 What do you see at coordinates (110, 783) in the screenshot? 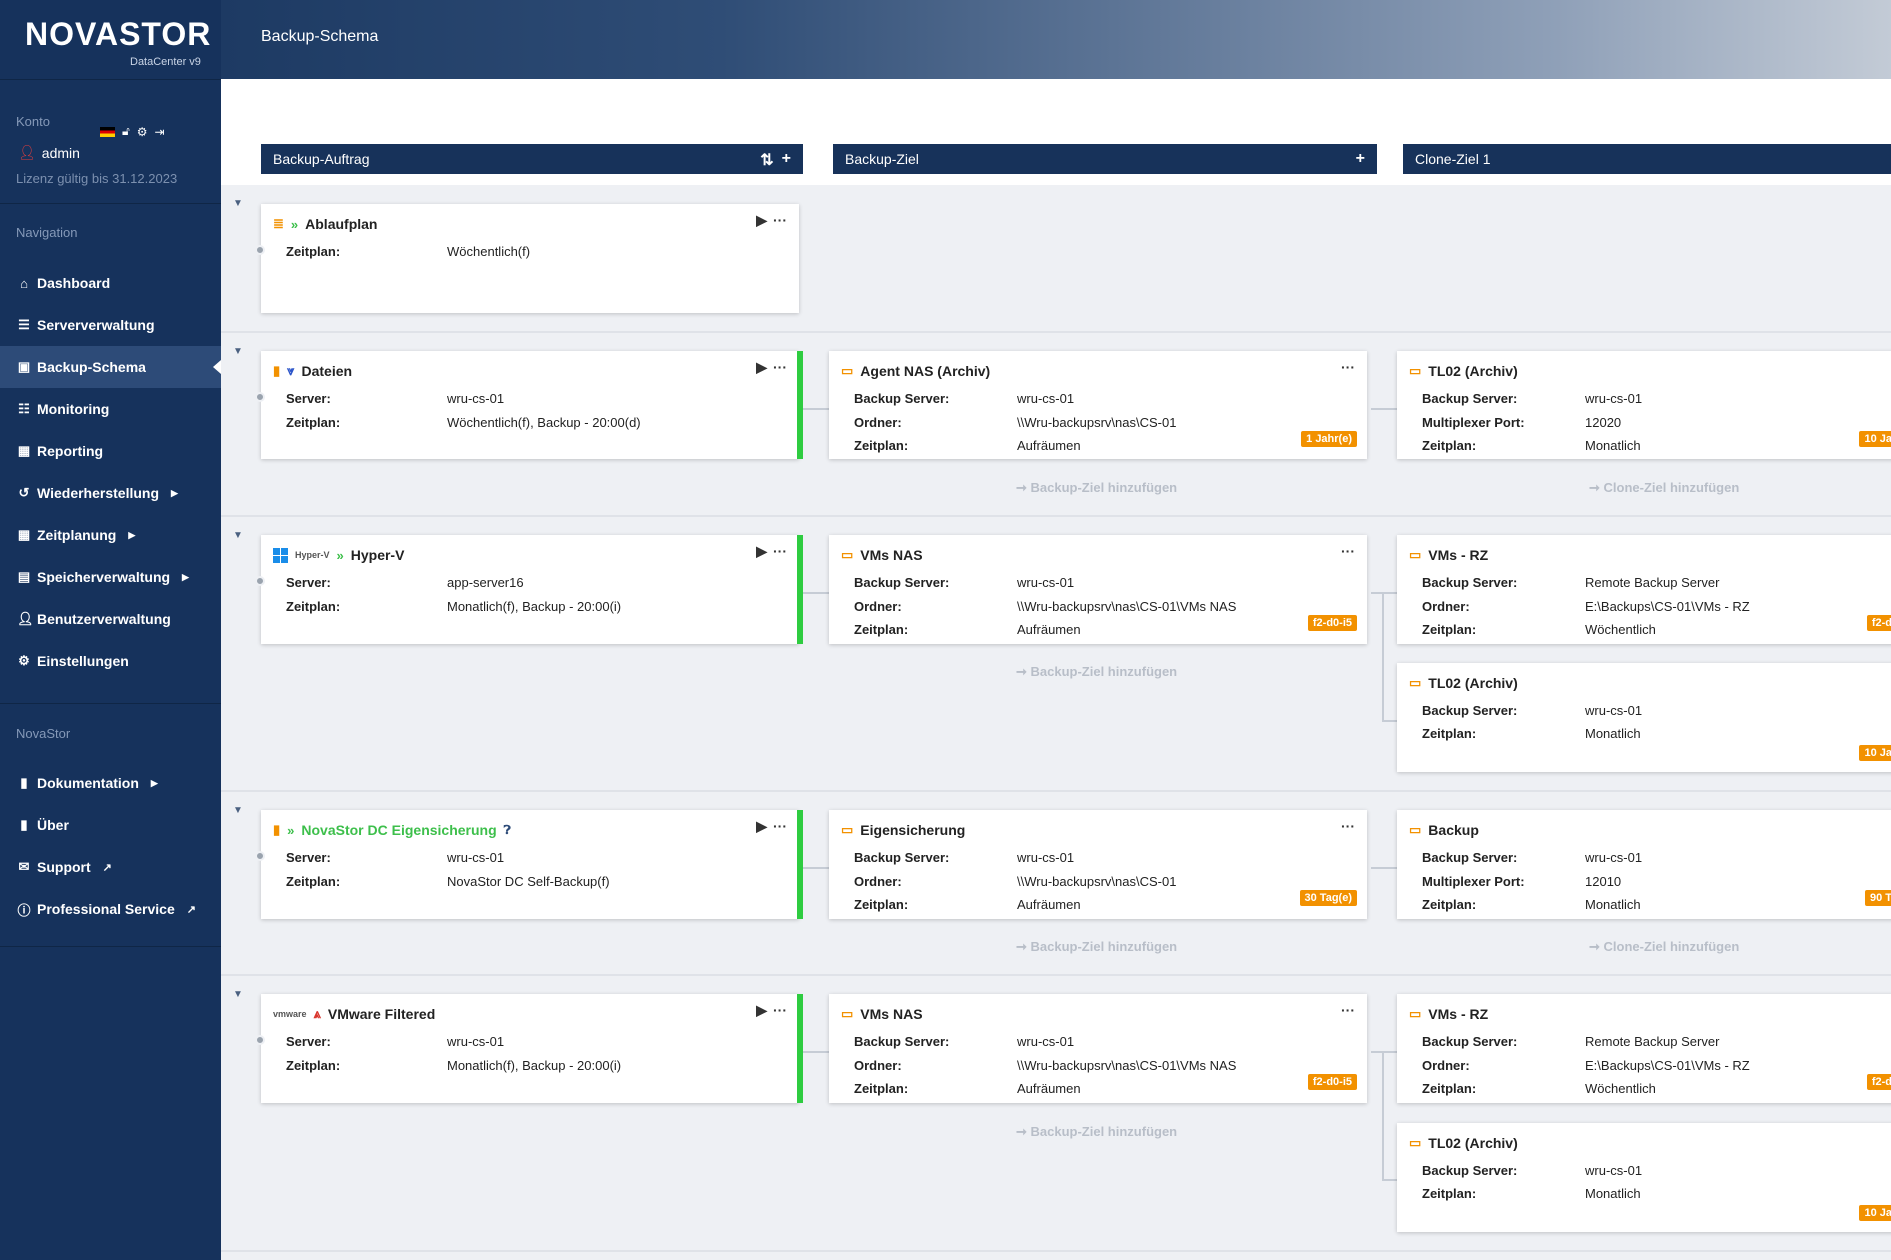
I see `nav-dokumentation: ▮ Dokumentation ▶` at bounding box center [110, 783].